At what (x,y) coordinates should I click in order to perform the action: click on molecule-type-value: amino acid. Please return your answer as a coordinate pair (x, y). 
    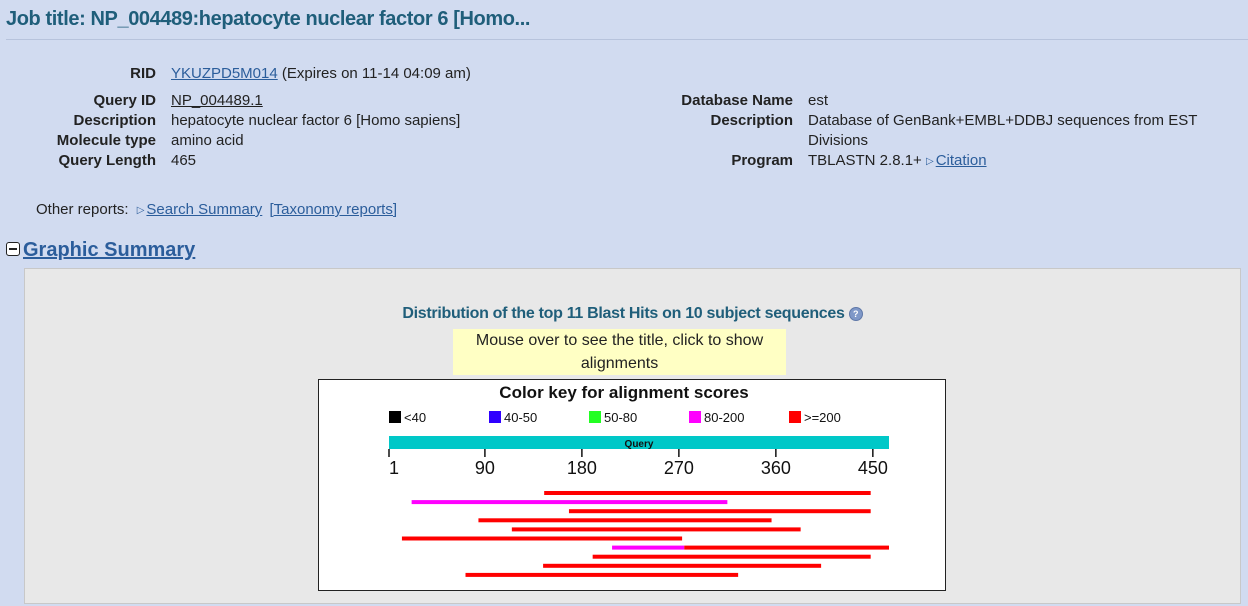
    Looking at the image, I should click on (207, 140).